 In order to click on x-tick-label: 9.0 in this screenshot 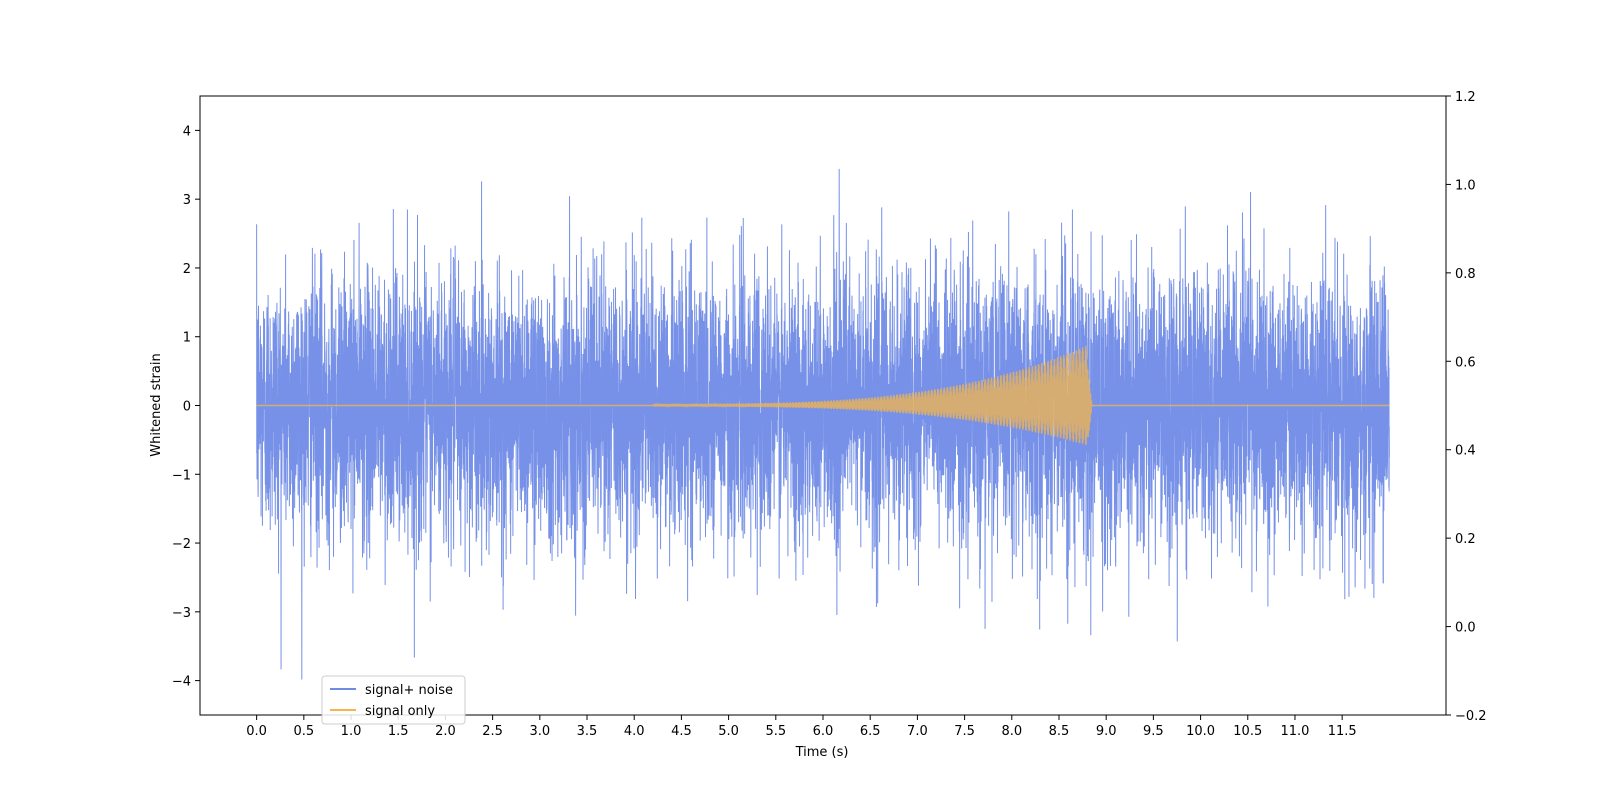, I will do `click(1106, 731)`.